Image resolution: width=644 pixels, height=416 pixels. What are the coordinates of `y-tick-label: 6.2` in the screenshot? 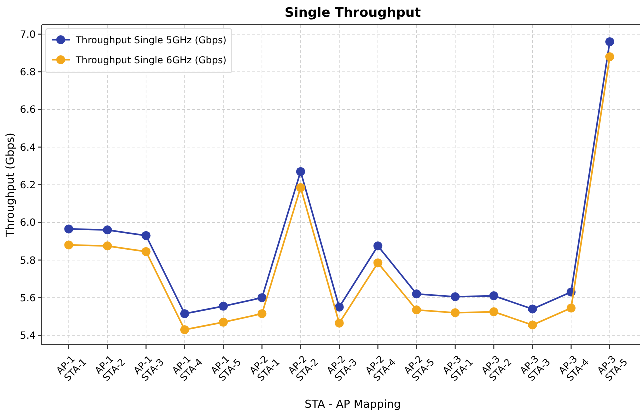 It's located at (28, 186).